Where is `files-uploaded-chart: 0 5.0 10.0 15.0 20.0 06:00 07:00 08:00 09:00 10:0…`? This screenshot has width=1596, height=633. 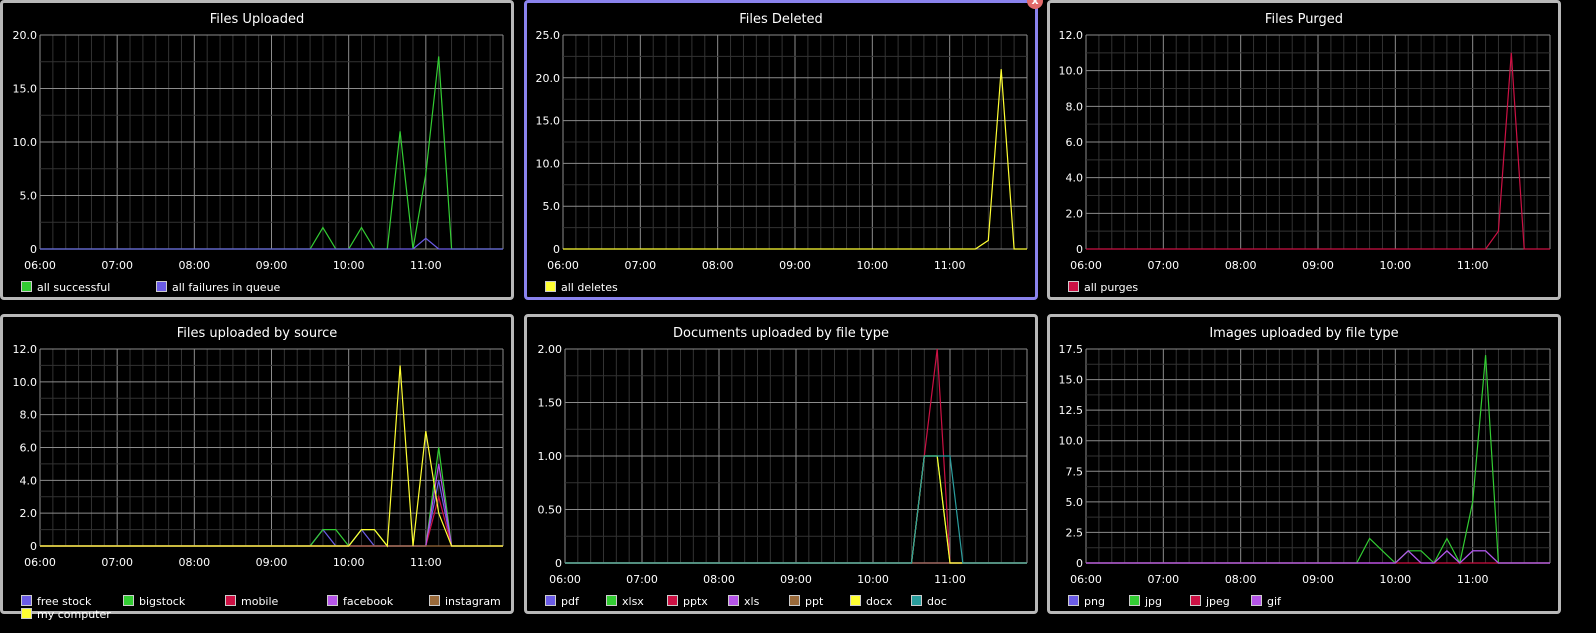 files-uploaded-chart: 0 5.0 10.0 15.0 20.0 06:00 07:00 08:00 09:00 10:0… is located at coordinates (258, 150).